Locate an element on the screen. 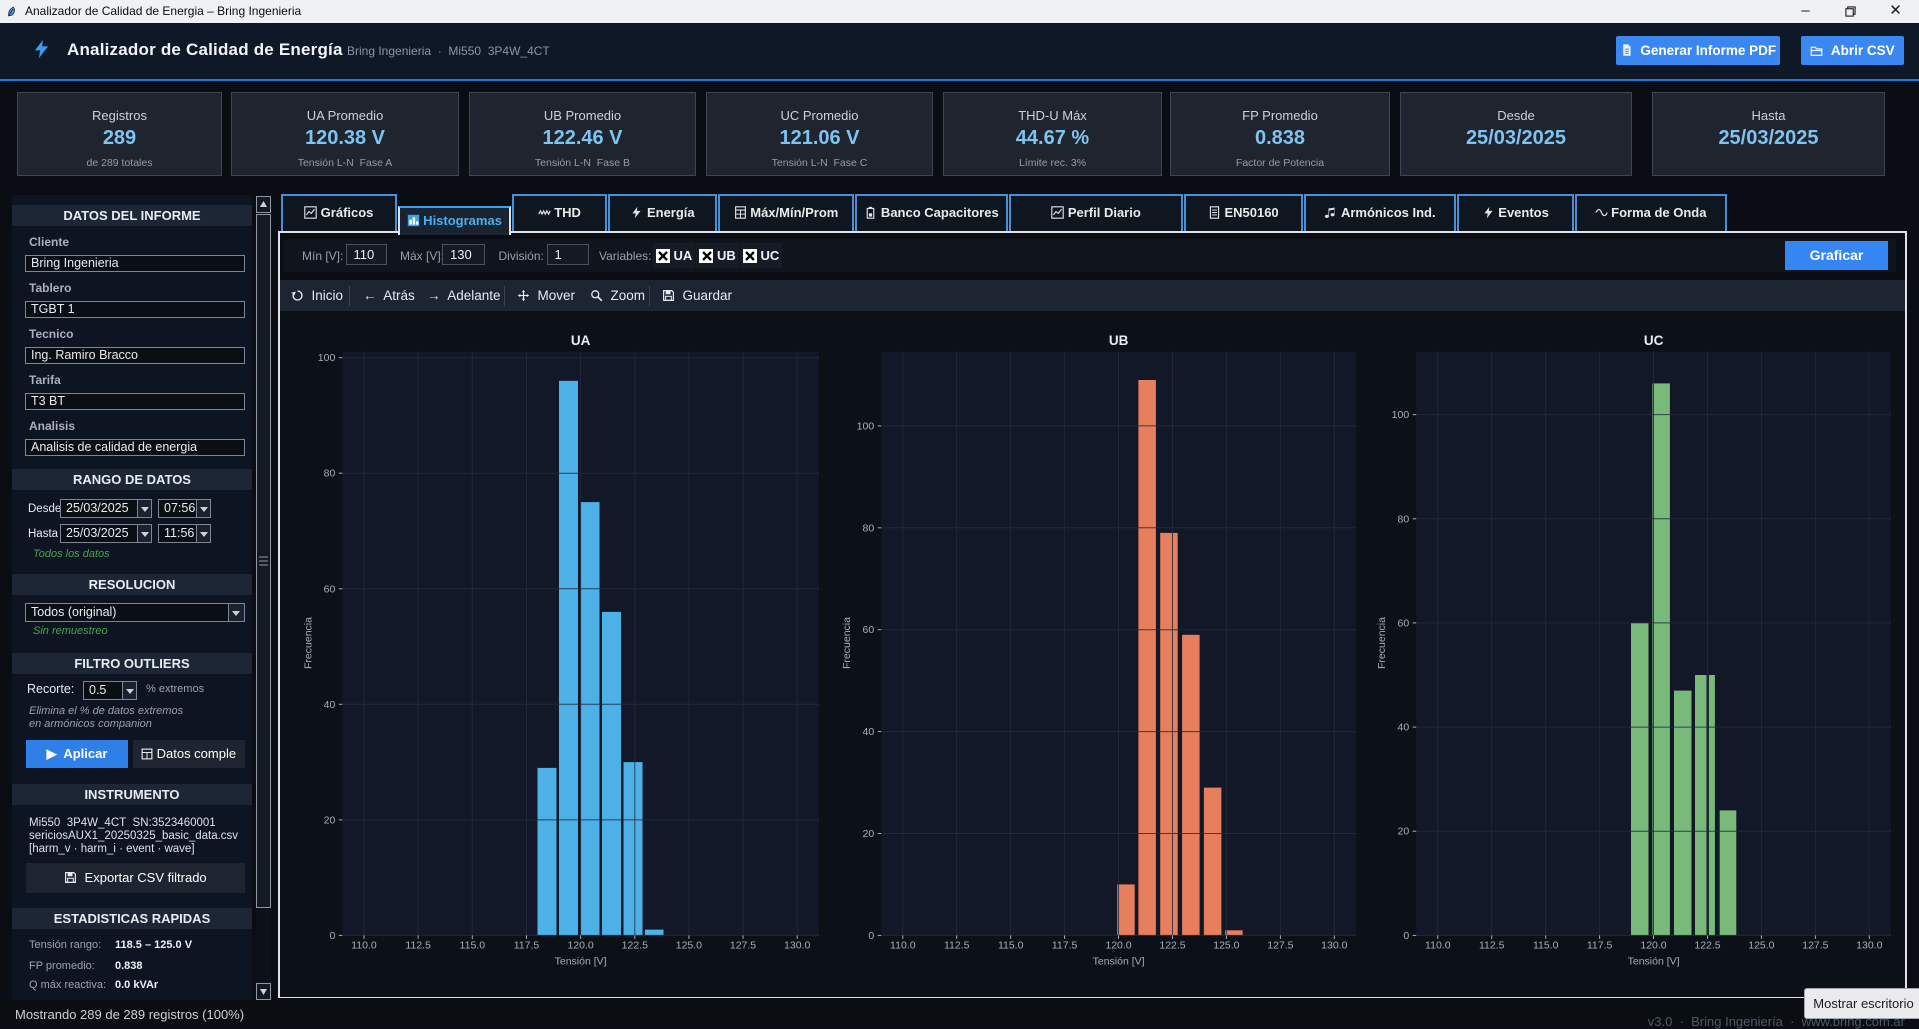 This screenshot has width=1919, height=1029. svg-text: UA is located at coordinates (581, 340).